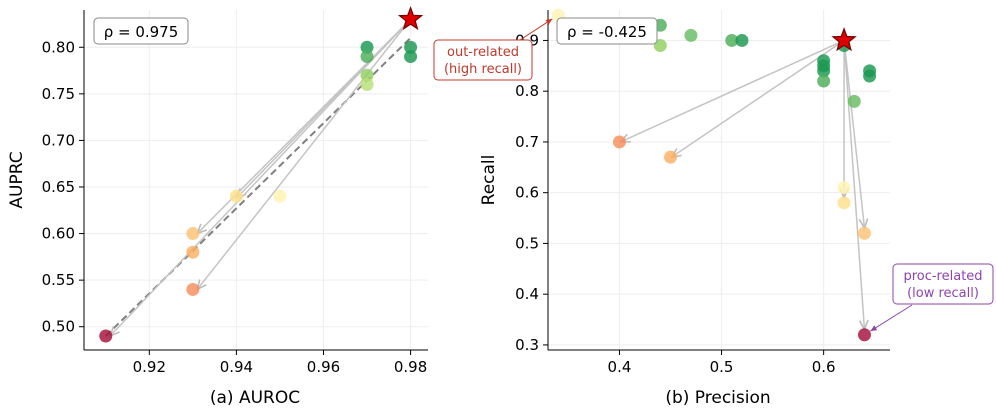 This screenshot has height=414, width=996. I want to click on callout-line-2: (low recall), so click(943, 293).